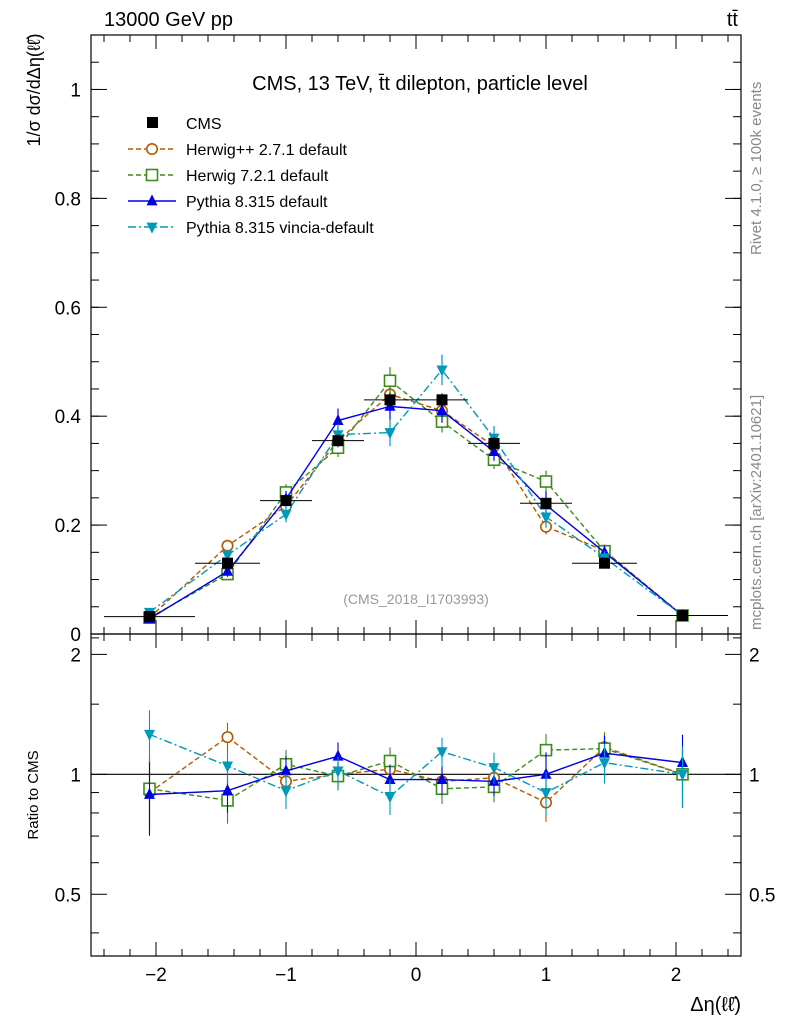 The width and height of the screenshot is (786, 1024). What do you see at coordinates (416, 599) in the screenshot?
I see `analysis-watermark: (CMS_2018_I1703993)` at bounding box center [416, 599].